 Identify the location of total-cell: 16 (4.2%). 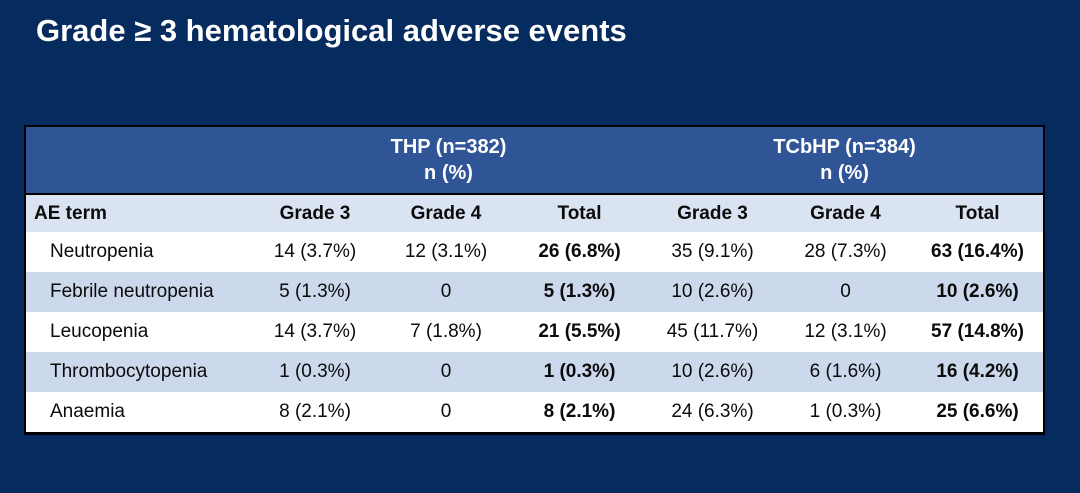
(978, 372).